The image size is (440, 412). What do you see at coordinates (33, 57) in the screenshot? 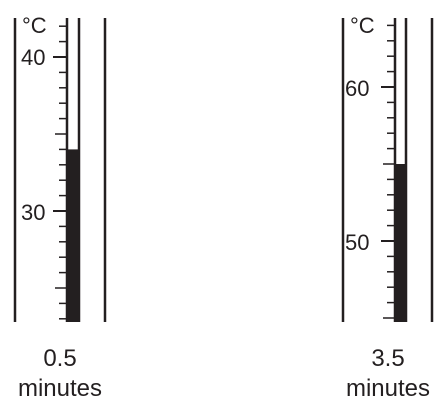
I see `left-scale-label-40: 40` at bounding box center [33, 57].